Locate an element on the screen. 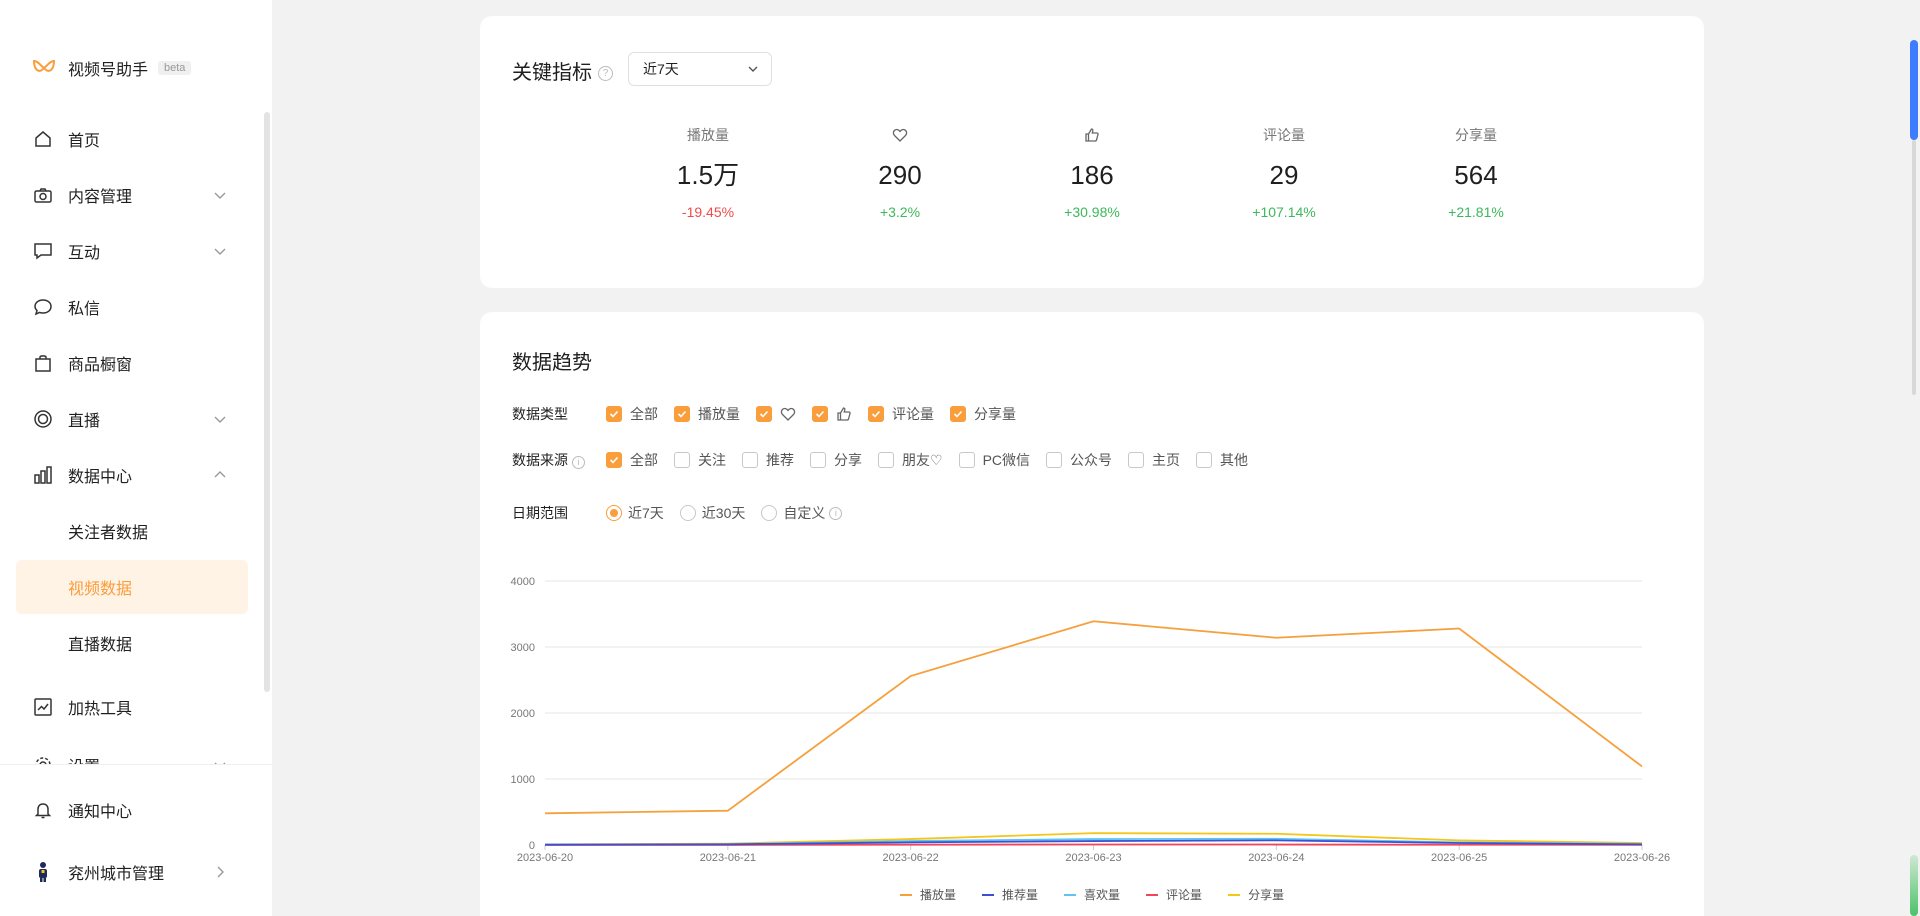 Image resolution: width=1920 pixels, height=916 pixels. checkbox-label: PC微信 is located at coordinates (1006, 460).